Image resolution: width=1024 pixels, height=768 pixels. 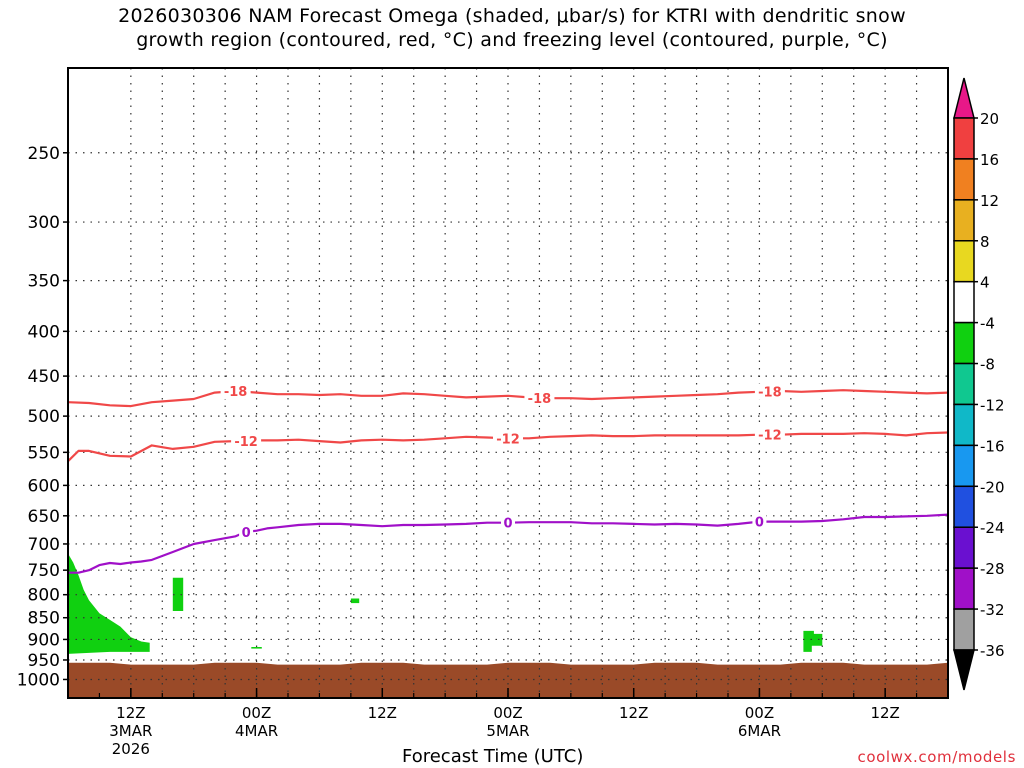 What do you see at coordinates (44, 154) in the screenshot?
I see `y-tick-label: 250` at bounding box center [44, 154].